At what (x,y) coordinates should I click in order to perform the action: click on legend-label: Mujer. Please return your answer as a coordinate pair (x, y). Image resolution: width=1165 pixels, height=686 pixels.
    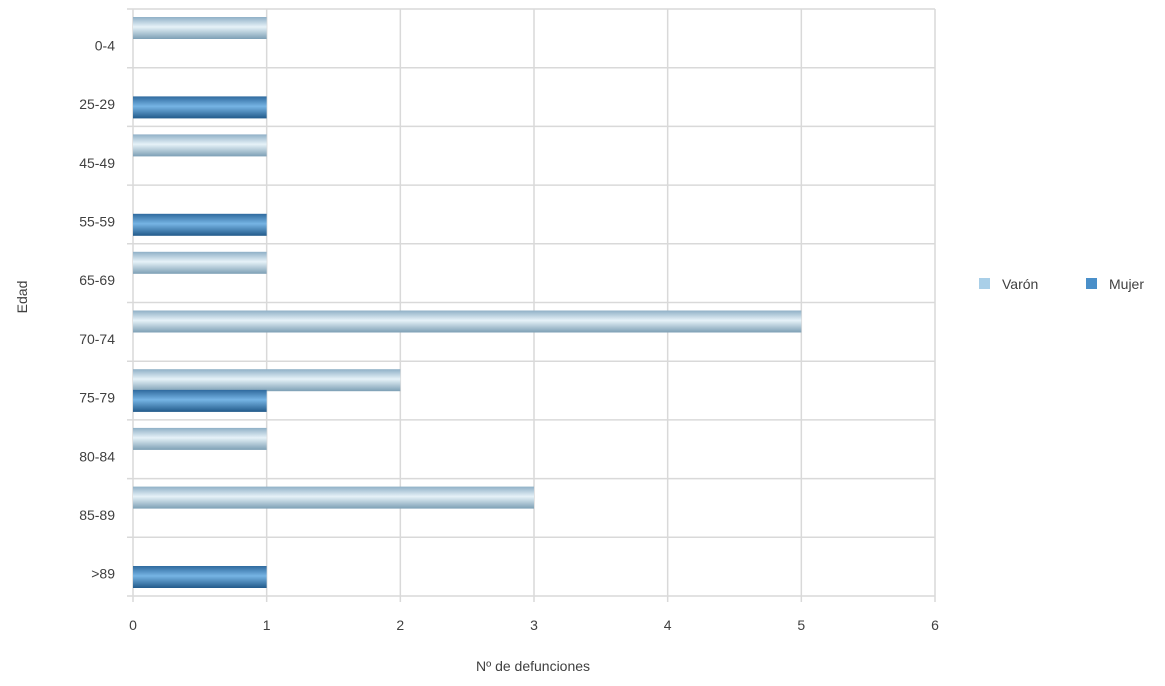
    Looking at the image, I should click on (1126, 284).